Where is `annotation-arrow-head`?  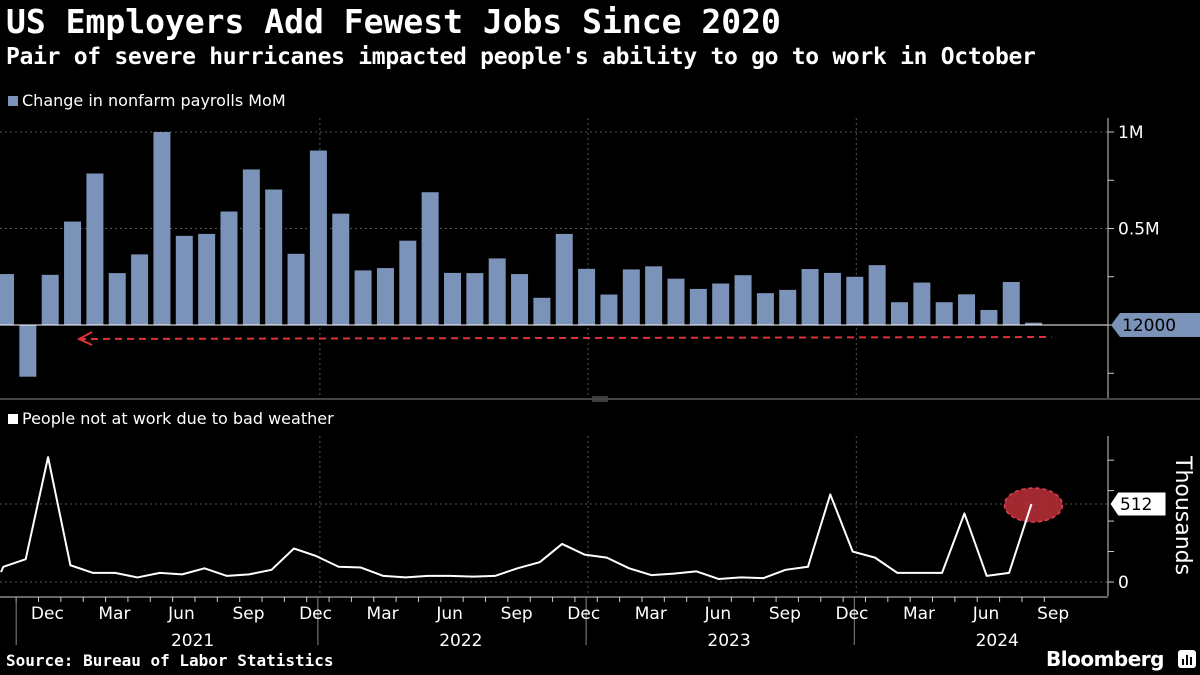
annotation-arrow-head is located at coordinates (84, 338).